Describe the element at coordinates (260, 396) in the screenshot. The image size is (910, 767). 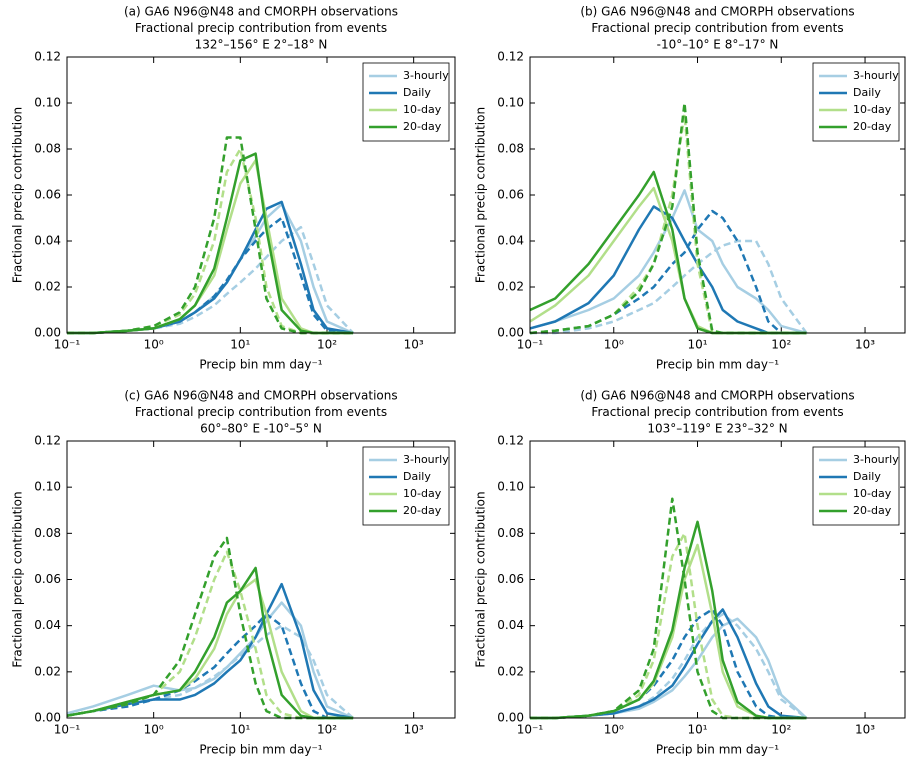
I see `chart-title: (c) GA6 N96@N48 and CMORPH observations` at that location.